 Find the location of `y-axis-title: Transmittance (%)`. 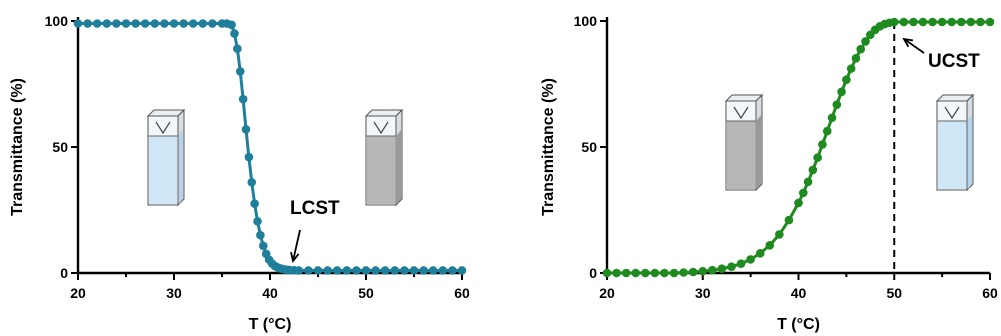

y-axis-title: Transmittance (%) is located at coordinates (548, 147).